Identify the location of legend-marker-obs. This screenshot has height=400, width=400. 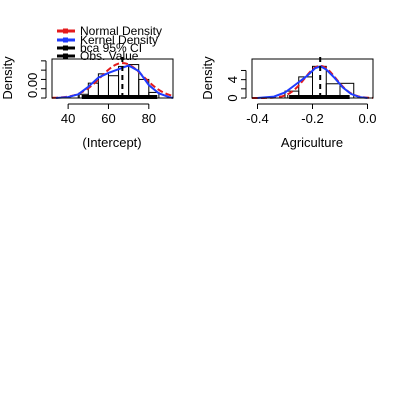
(65, 56).